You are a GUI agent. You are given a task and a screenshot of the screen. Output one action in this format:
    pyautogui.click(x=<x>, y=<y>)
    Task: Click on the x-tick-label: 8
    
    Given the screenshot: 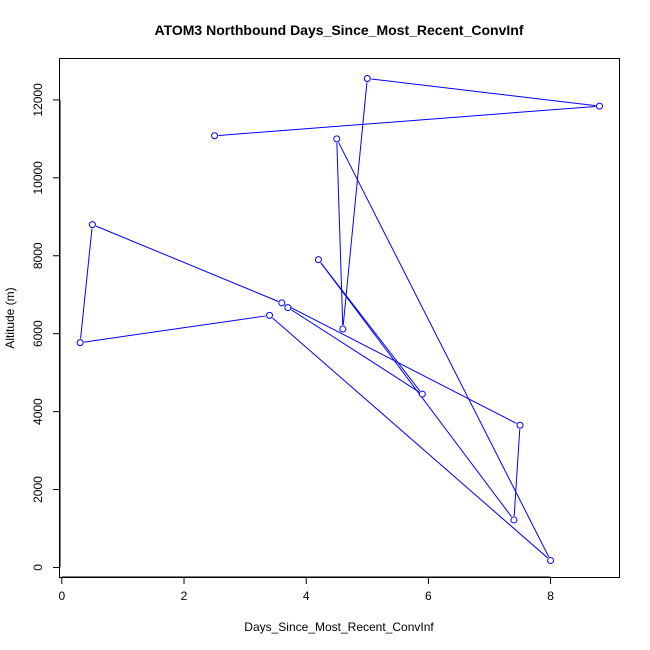 What is the action you would take?
    pyautogui.click(x=550, y=596)
    